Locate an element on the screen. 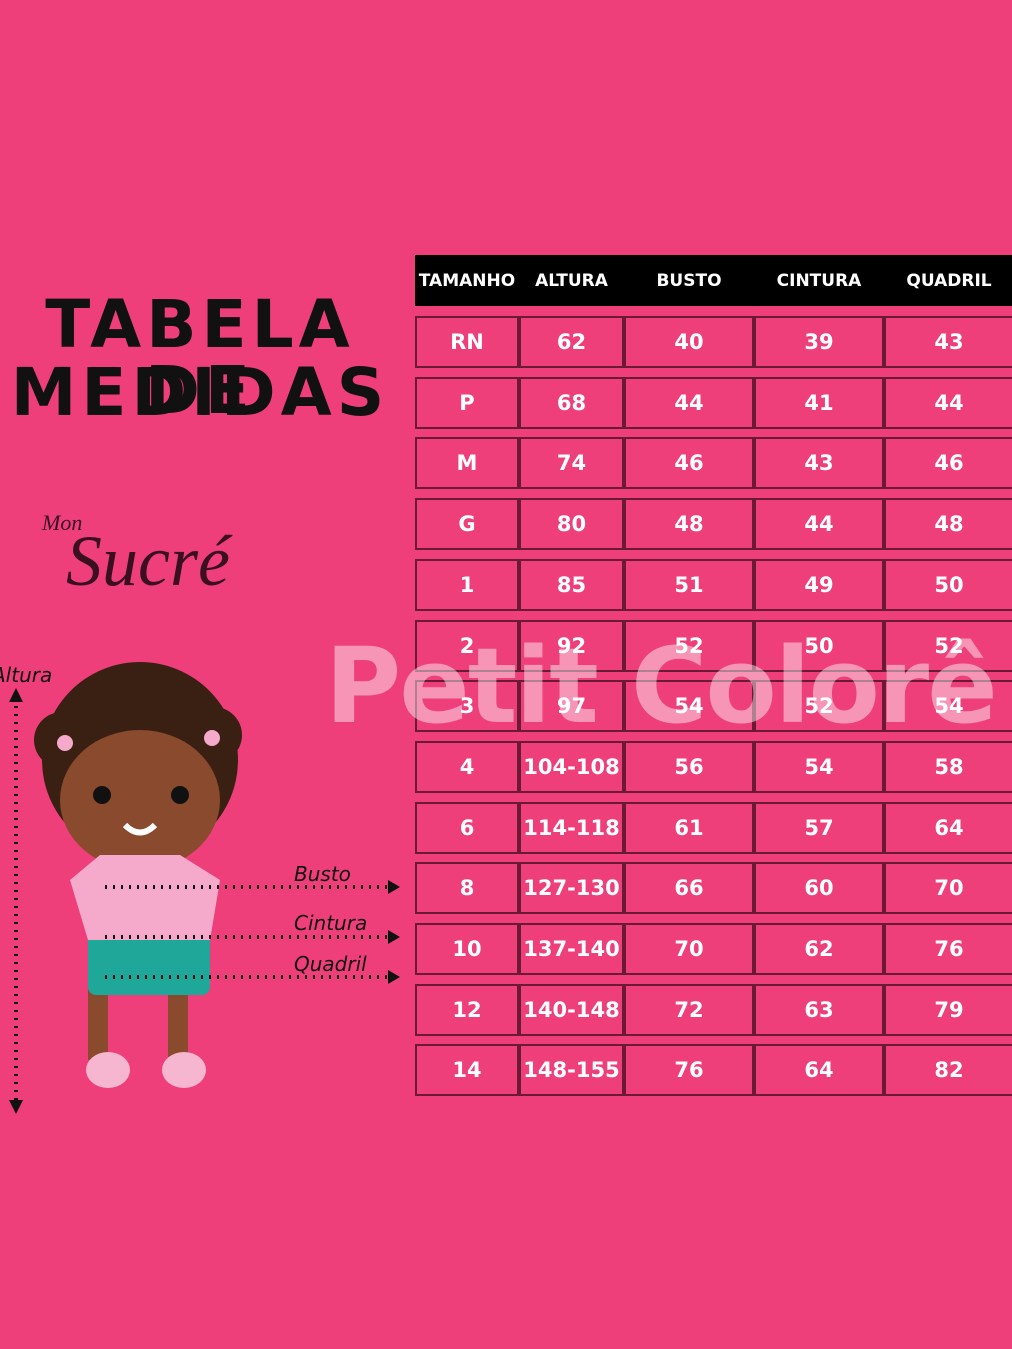 The image size is (1012, 1349). table-cell: 82 is located at coordinates (948, 1070).